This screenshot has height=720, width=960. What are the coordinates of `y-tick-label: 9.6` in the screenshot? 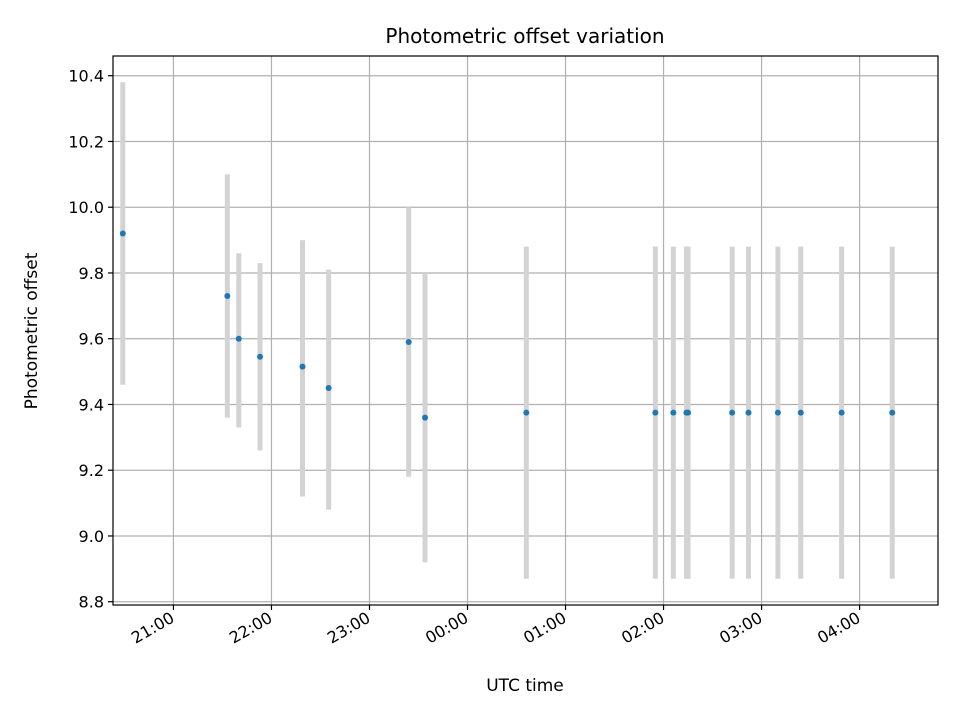 It's located at (91, 339).